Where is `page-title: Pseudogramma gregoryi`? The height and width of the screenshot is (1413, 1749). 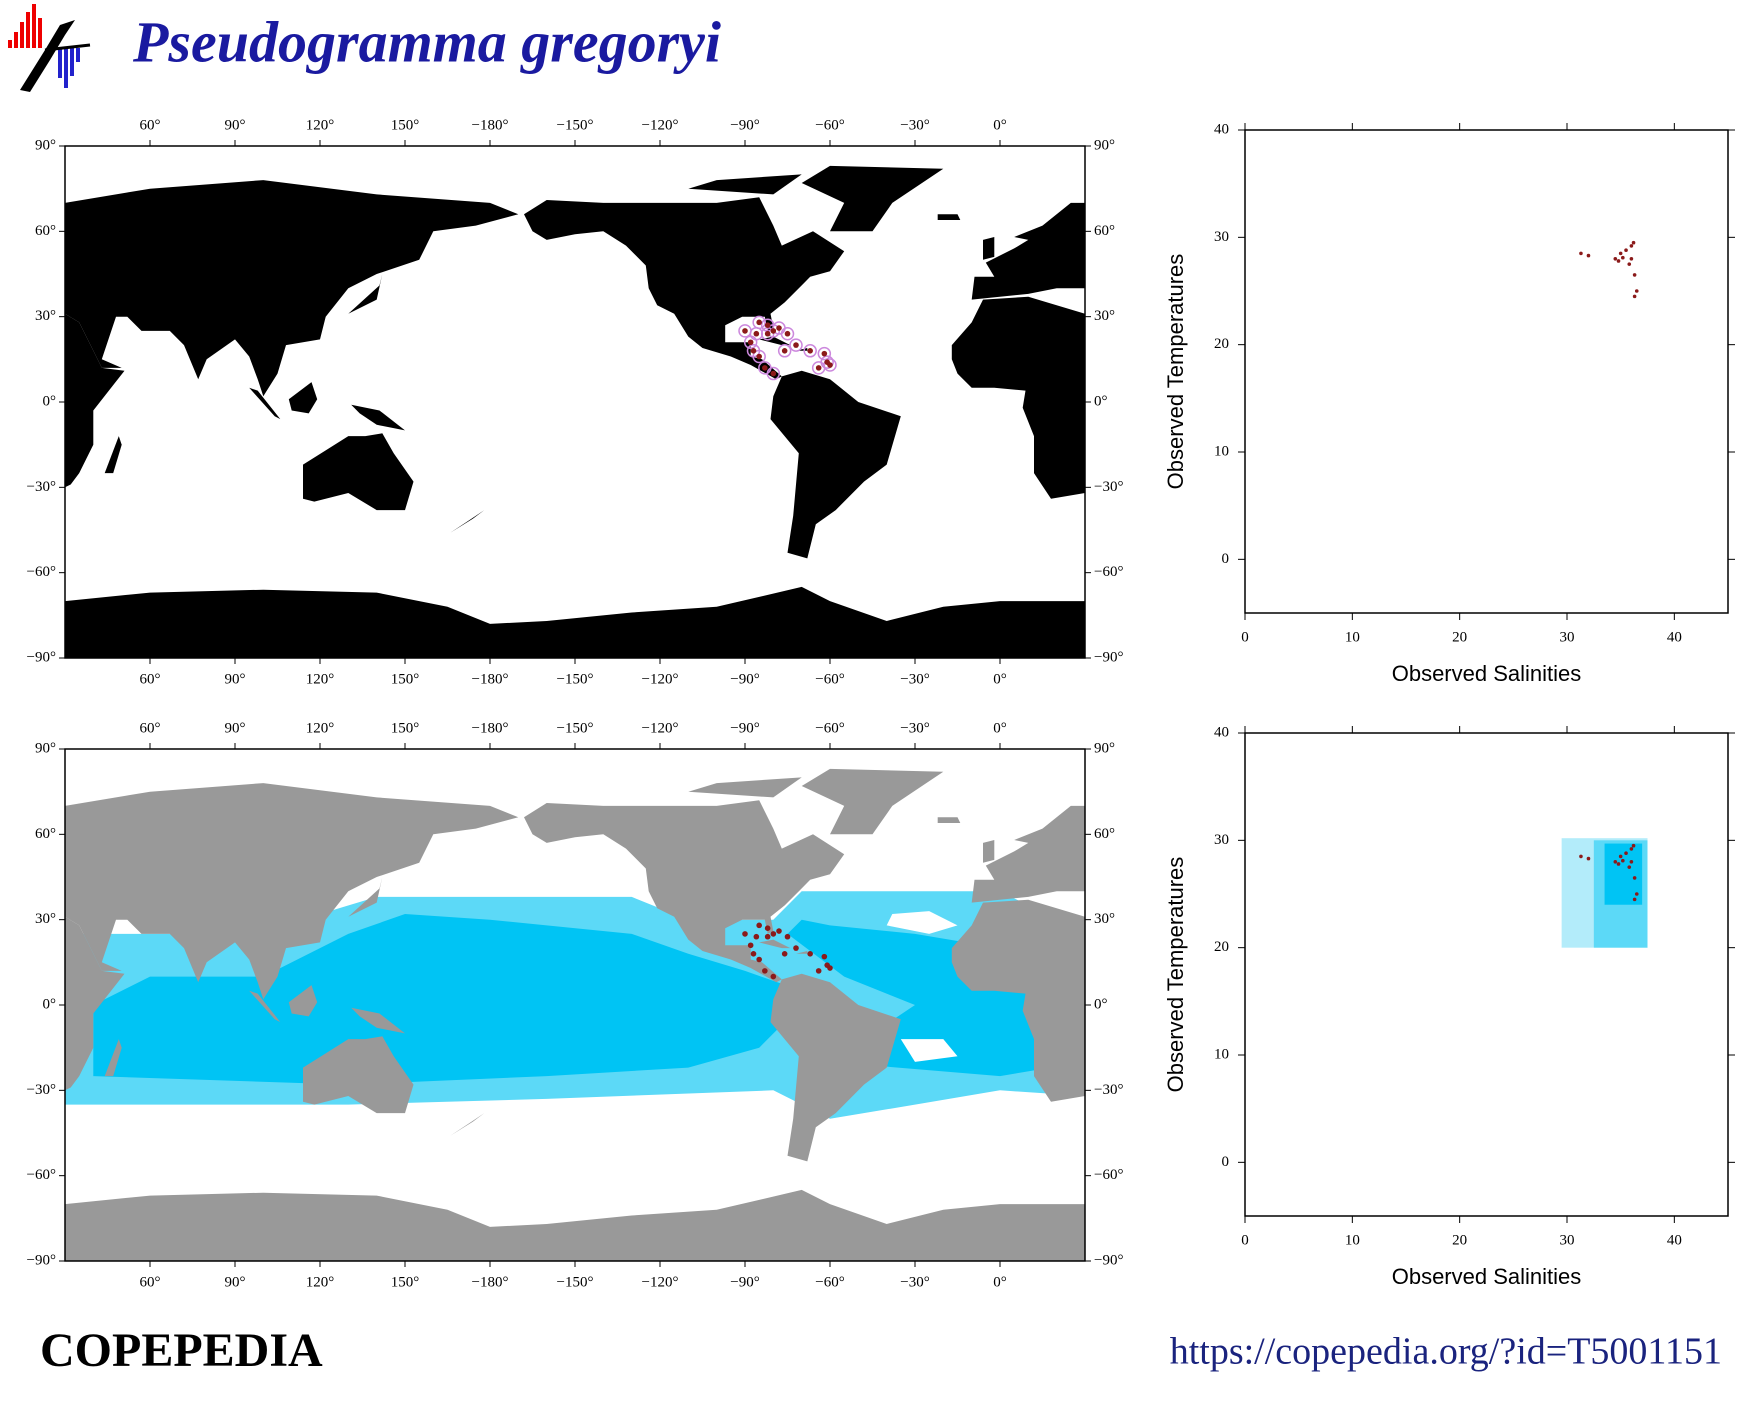 page-title: Pseudogramma gregoryi is located at coordinates (426, 41).